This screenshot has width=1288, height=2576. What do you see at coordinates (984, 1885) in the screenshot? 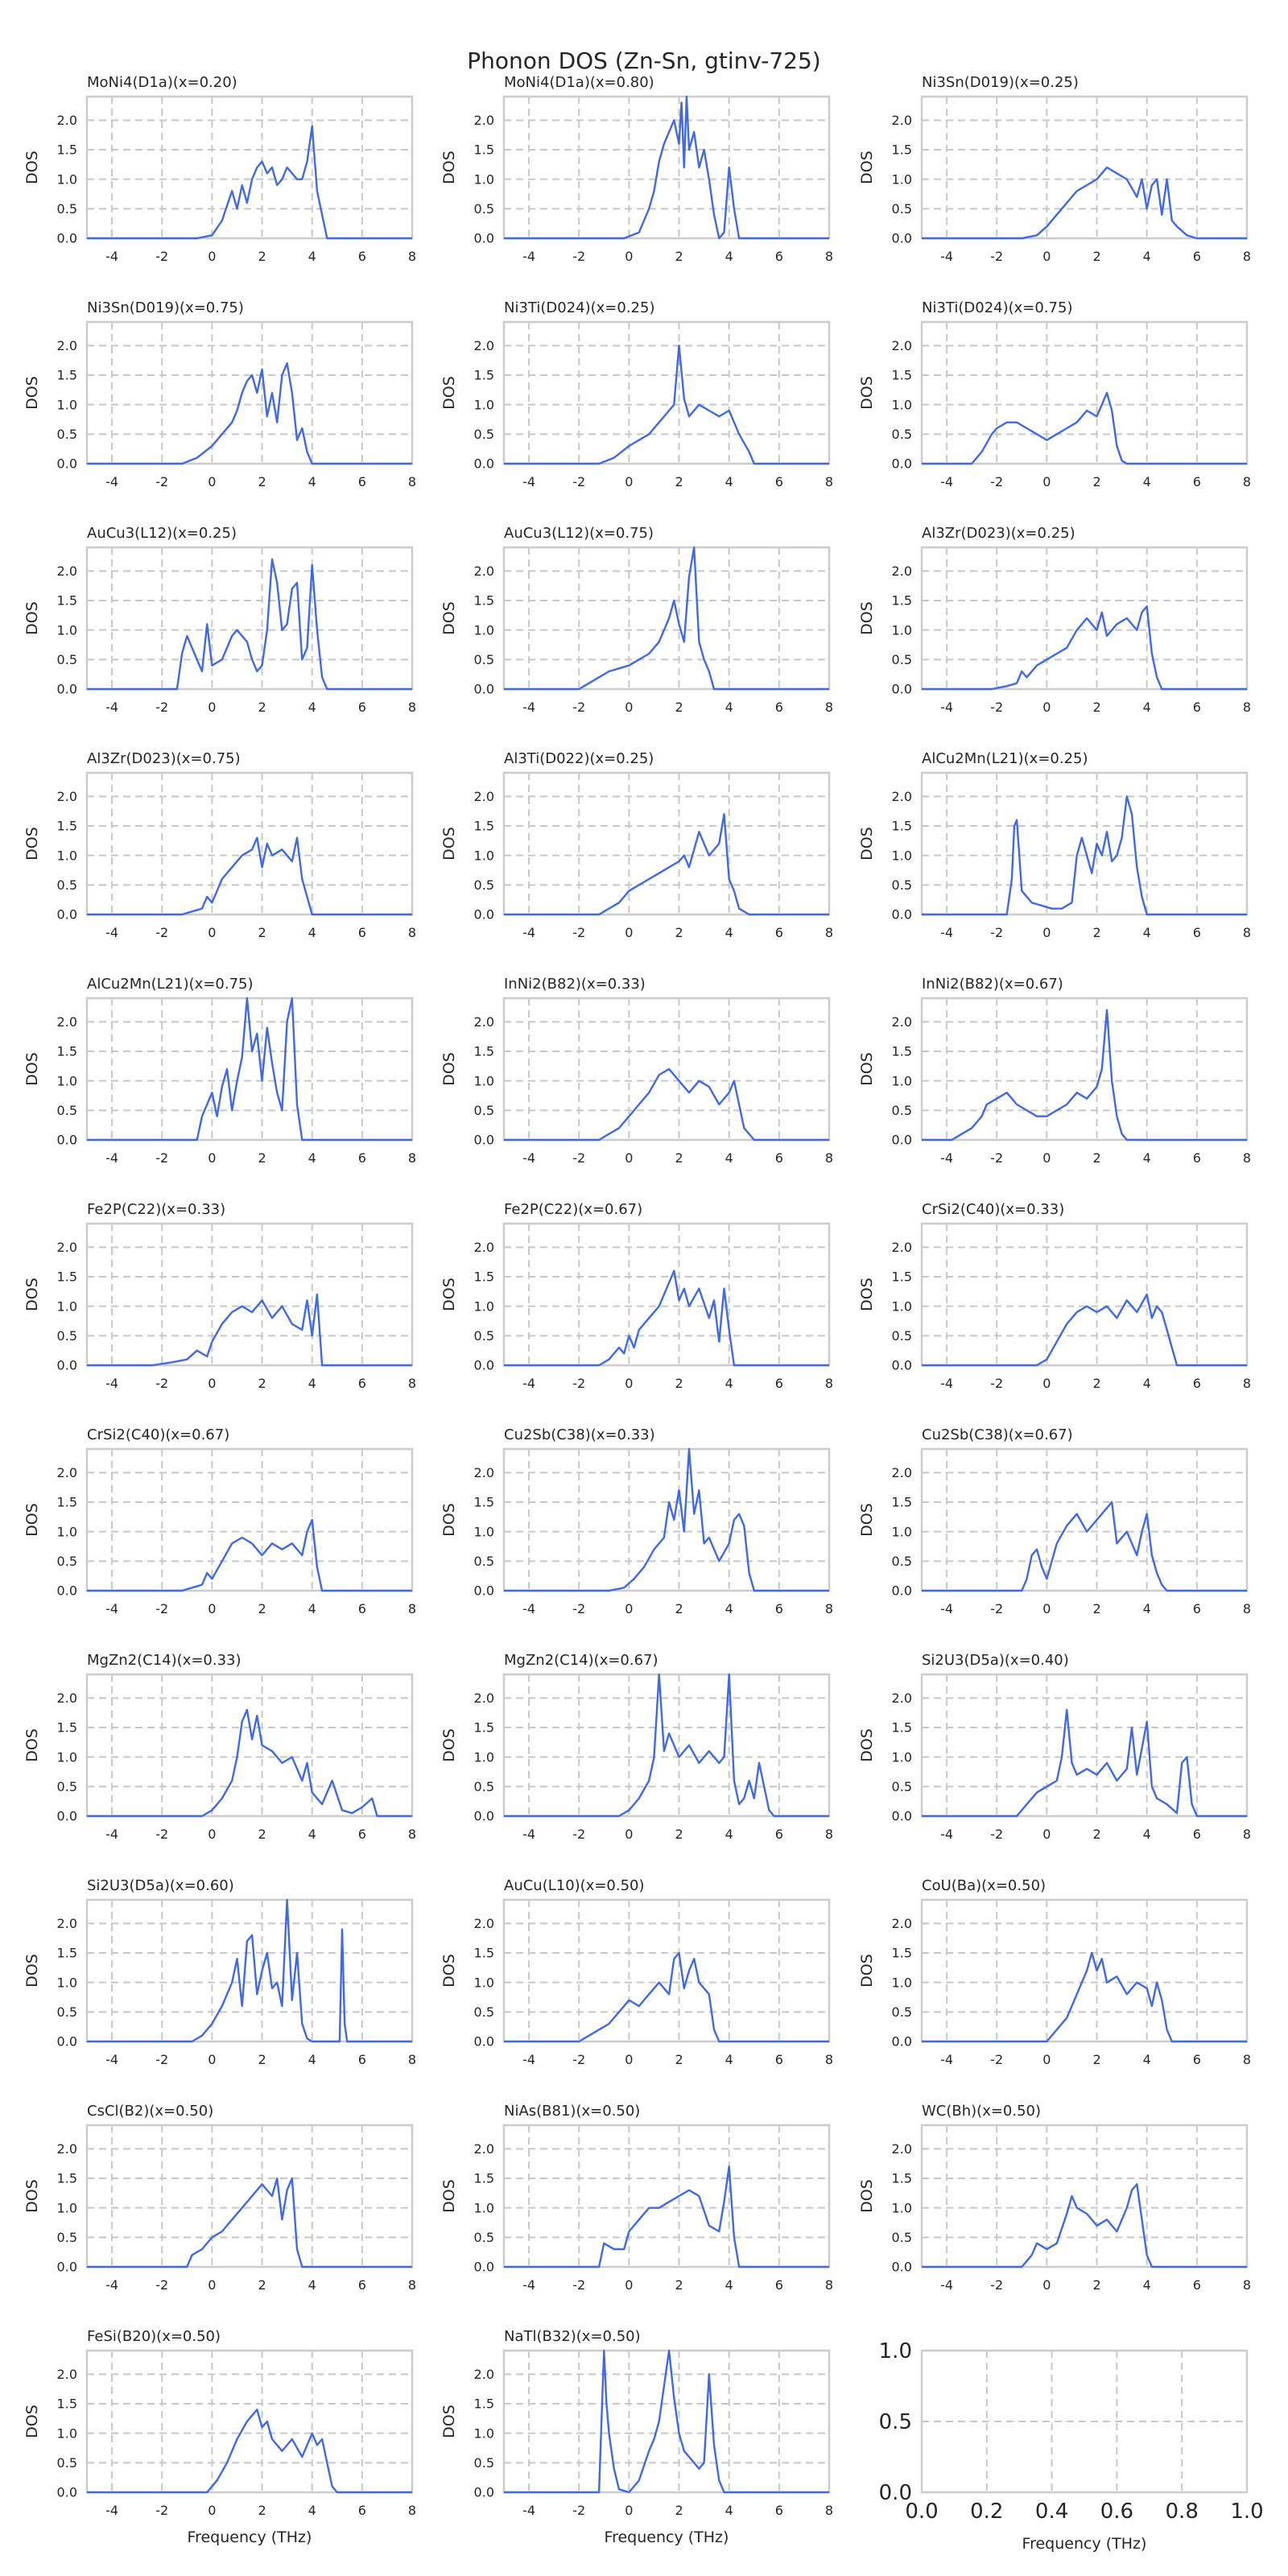
I see `panel-title: CoU(Ba)(x=0.50)` at bounding box center [984, 1885].